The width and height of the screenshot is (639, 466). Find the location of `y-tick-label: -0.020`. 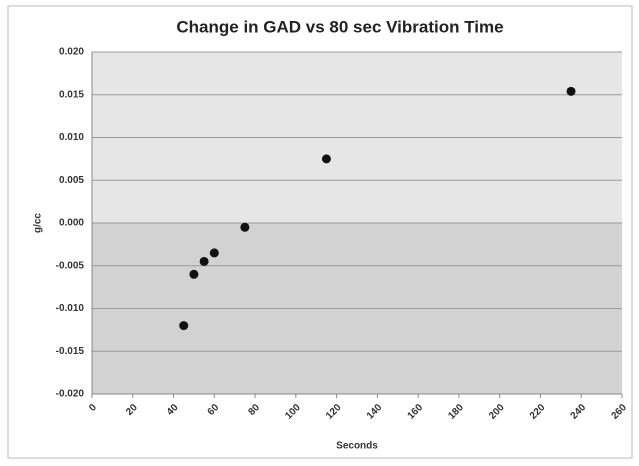

y-tick-label: -0.020 is located at coordinates (70, 394).